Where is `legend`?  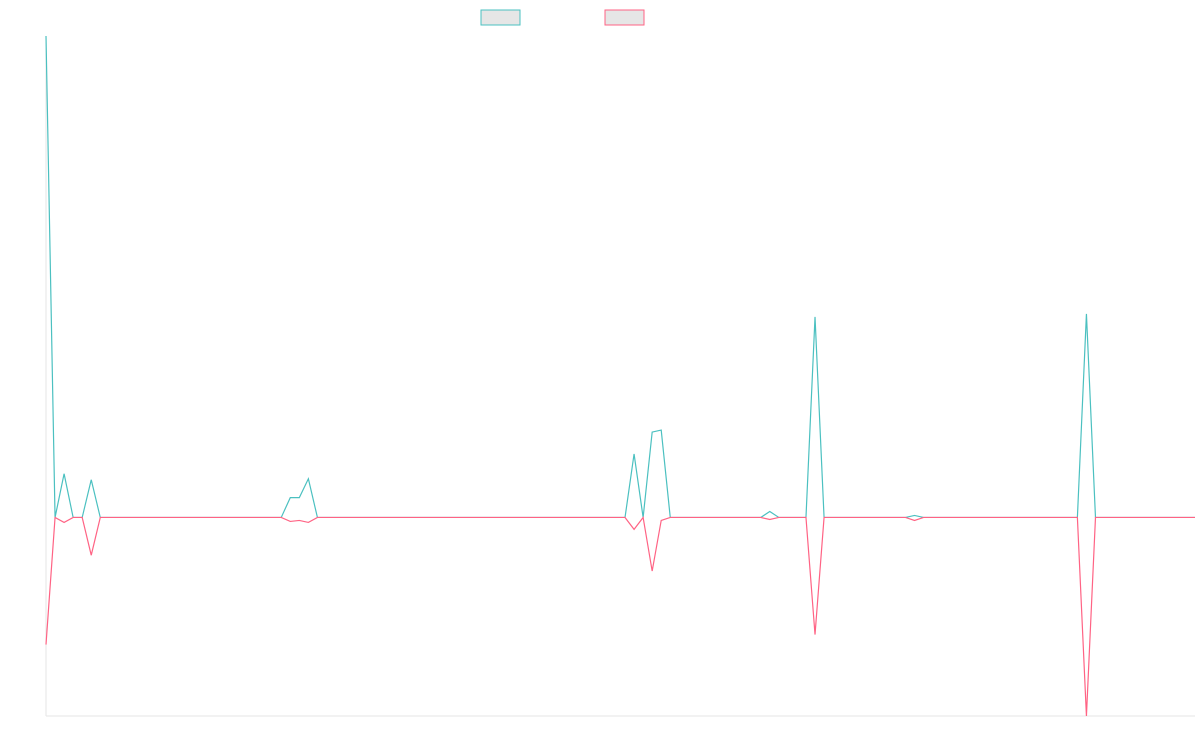 legend is located at coordinates (562, 17).